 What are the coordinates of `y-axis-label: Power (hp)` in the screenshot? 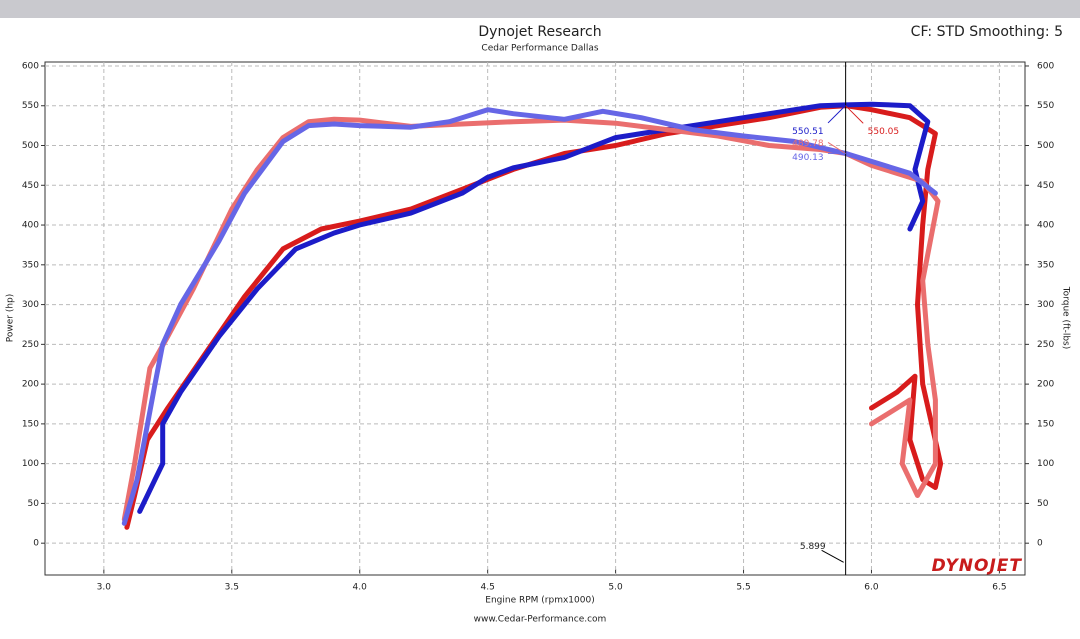 It's located at (11, 318).